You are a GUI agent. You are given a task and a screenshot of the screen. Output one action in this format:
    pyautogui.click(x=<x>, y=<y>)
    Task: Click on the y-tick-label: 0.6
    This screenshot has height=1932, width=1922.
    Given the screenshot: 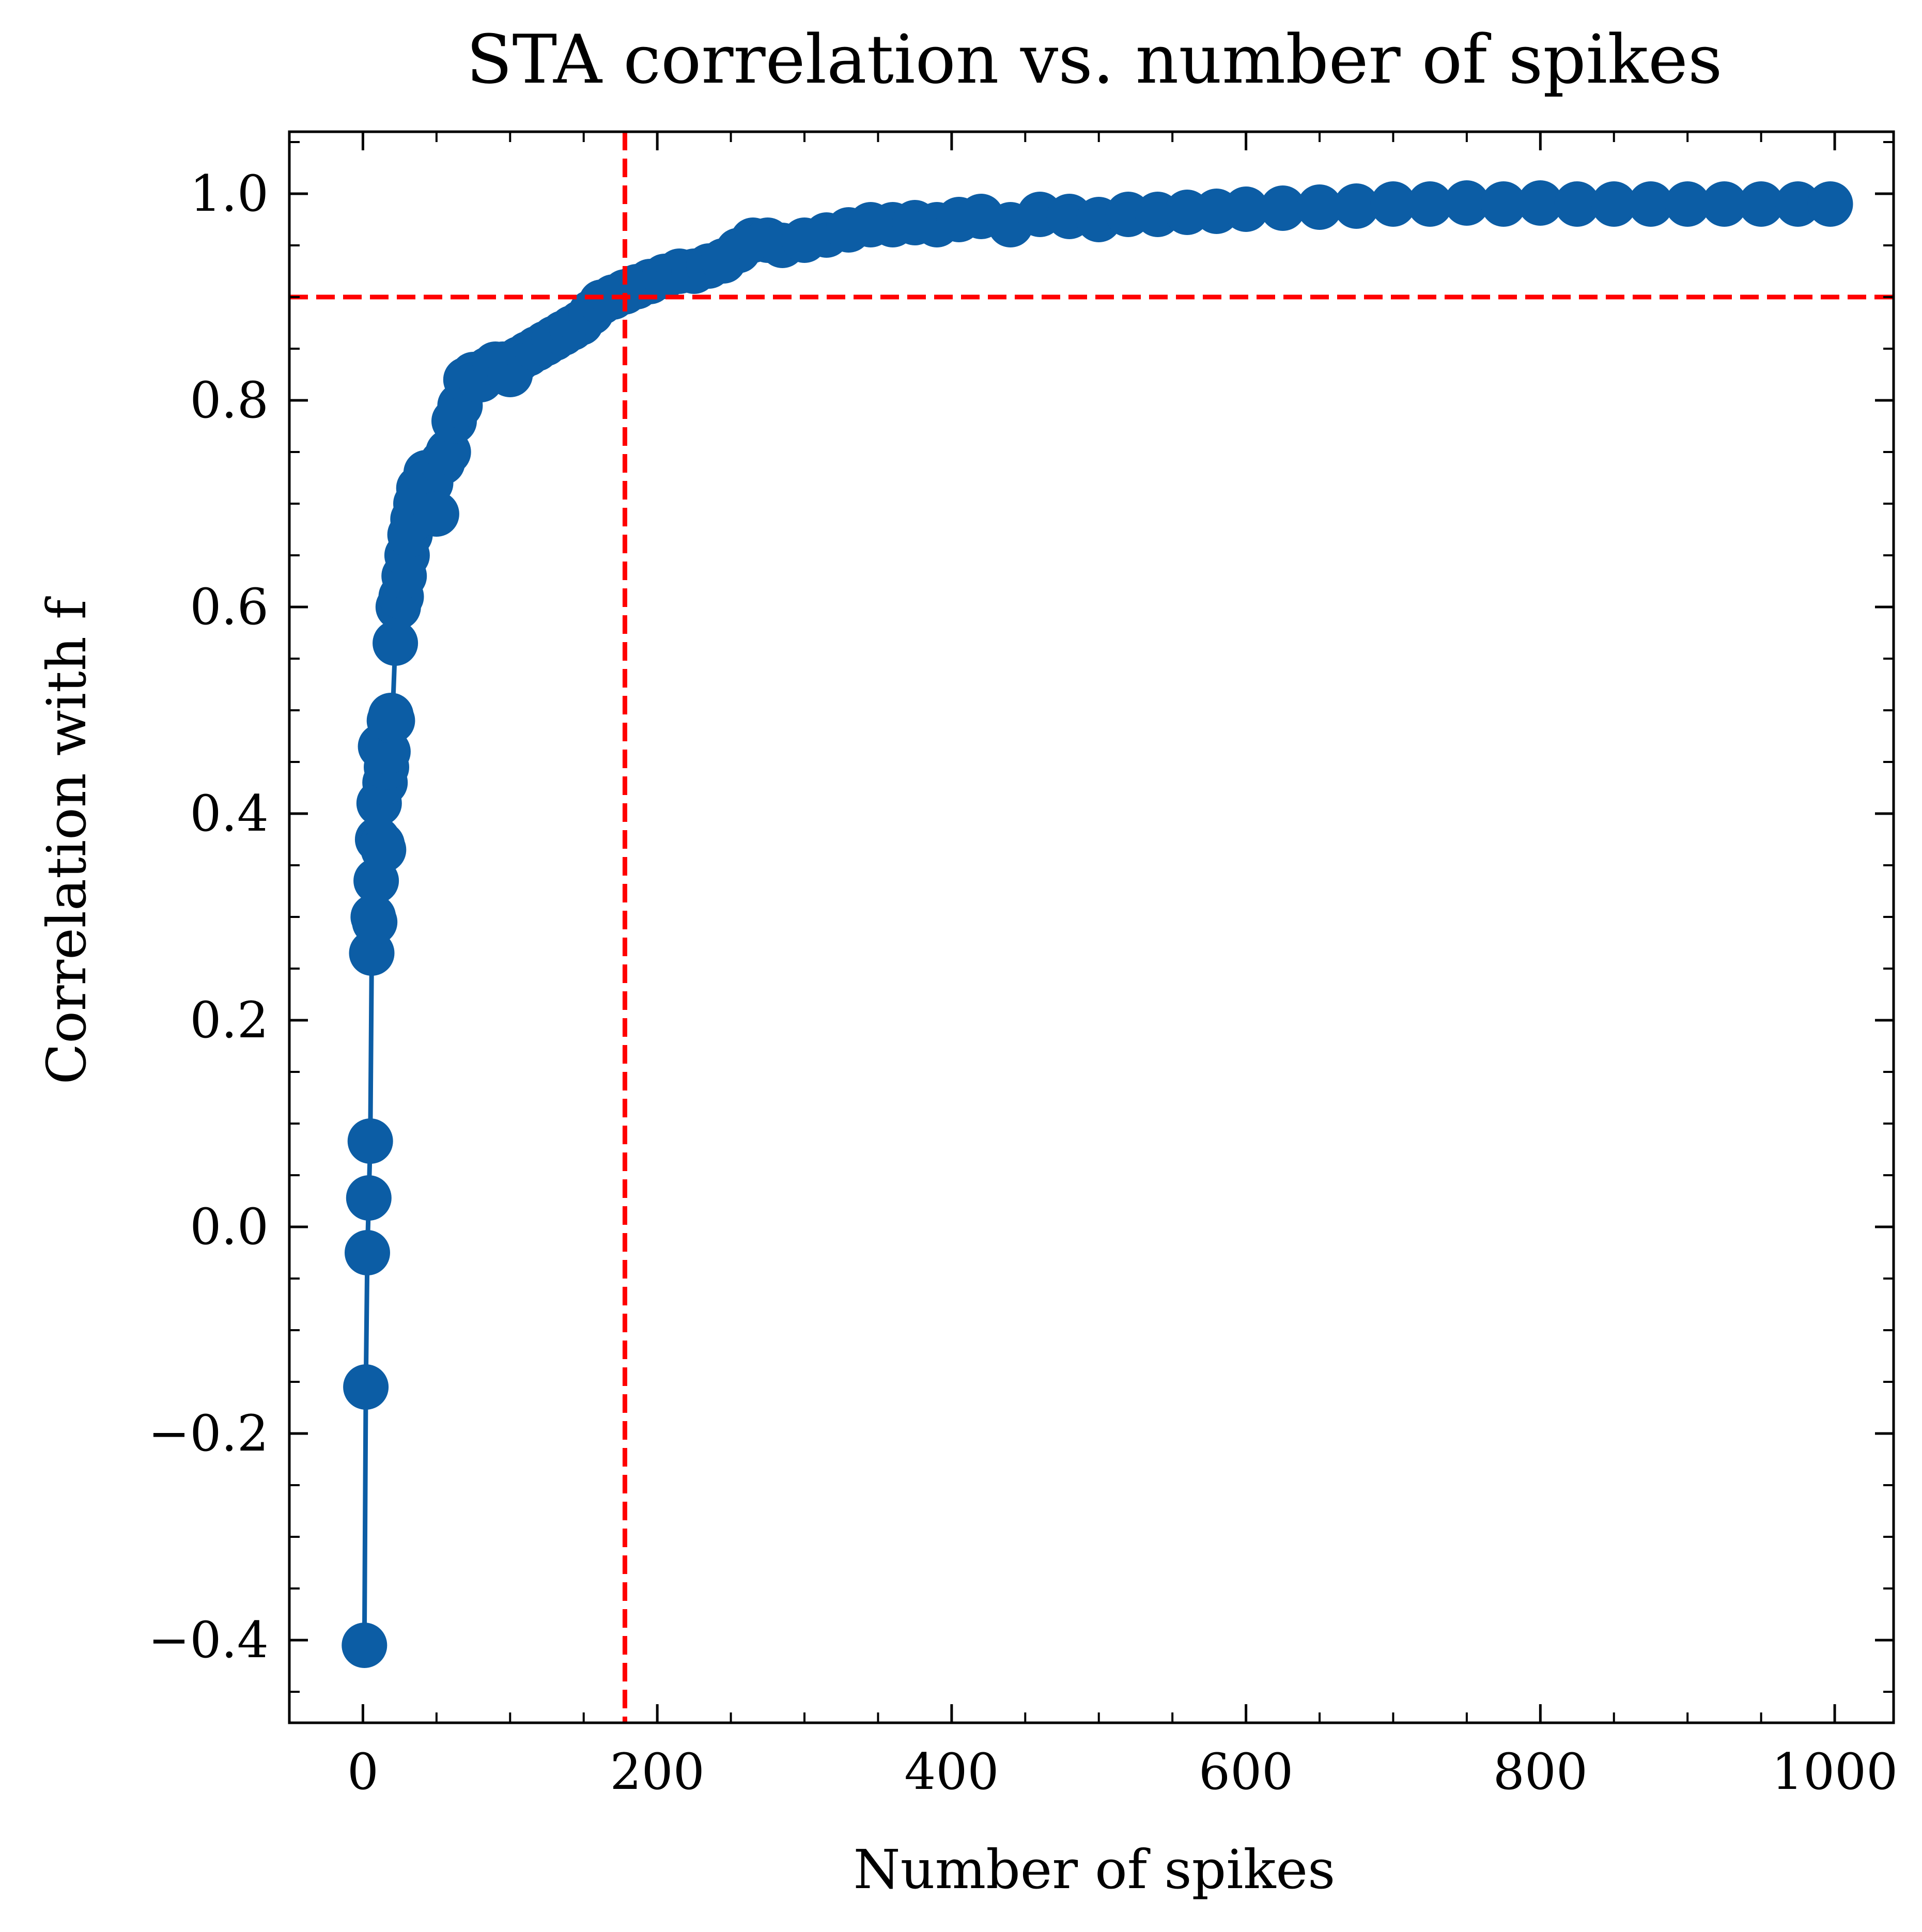 What is the action you would take?
    pyautogui.click(x=230, y=607)
    